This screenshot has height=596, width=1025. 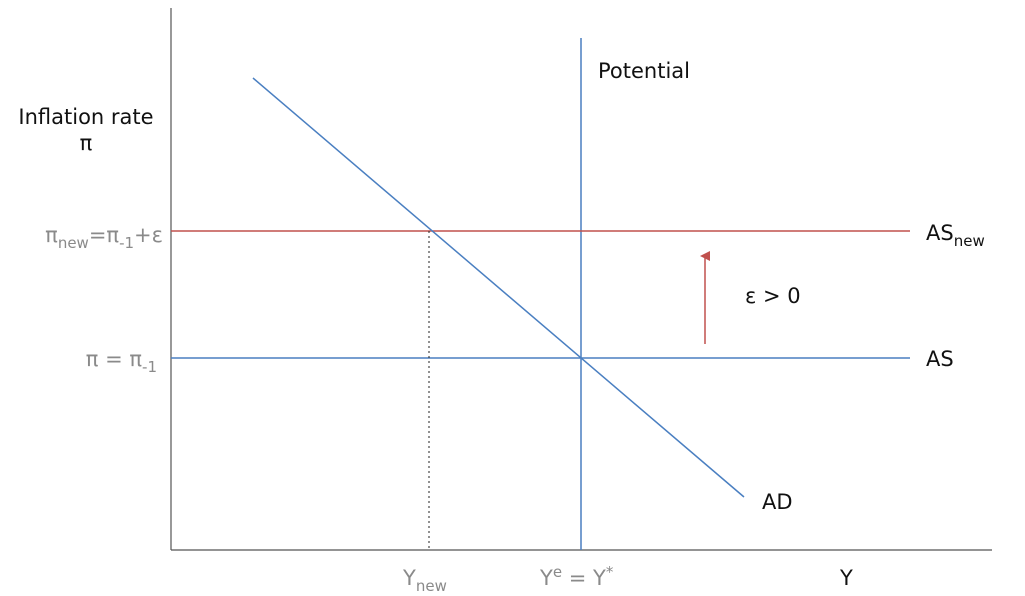 I want to click on as-new-label: ASnew, so click(x=955, y=235).